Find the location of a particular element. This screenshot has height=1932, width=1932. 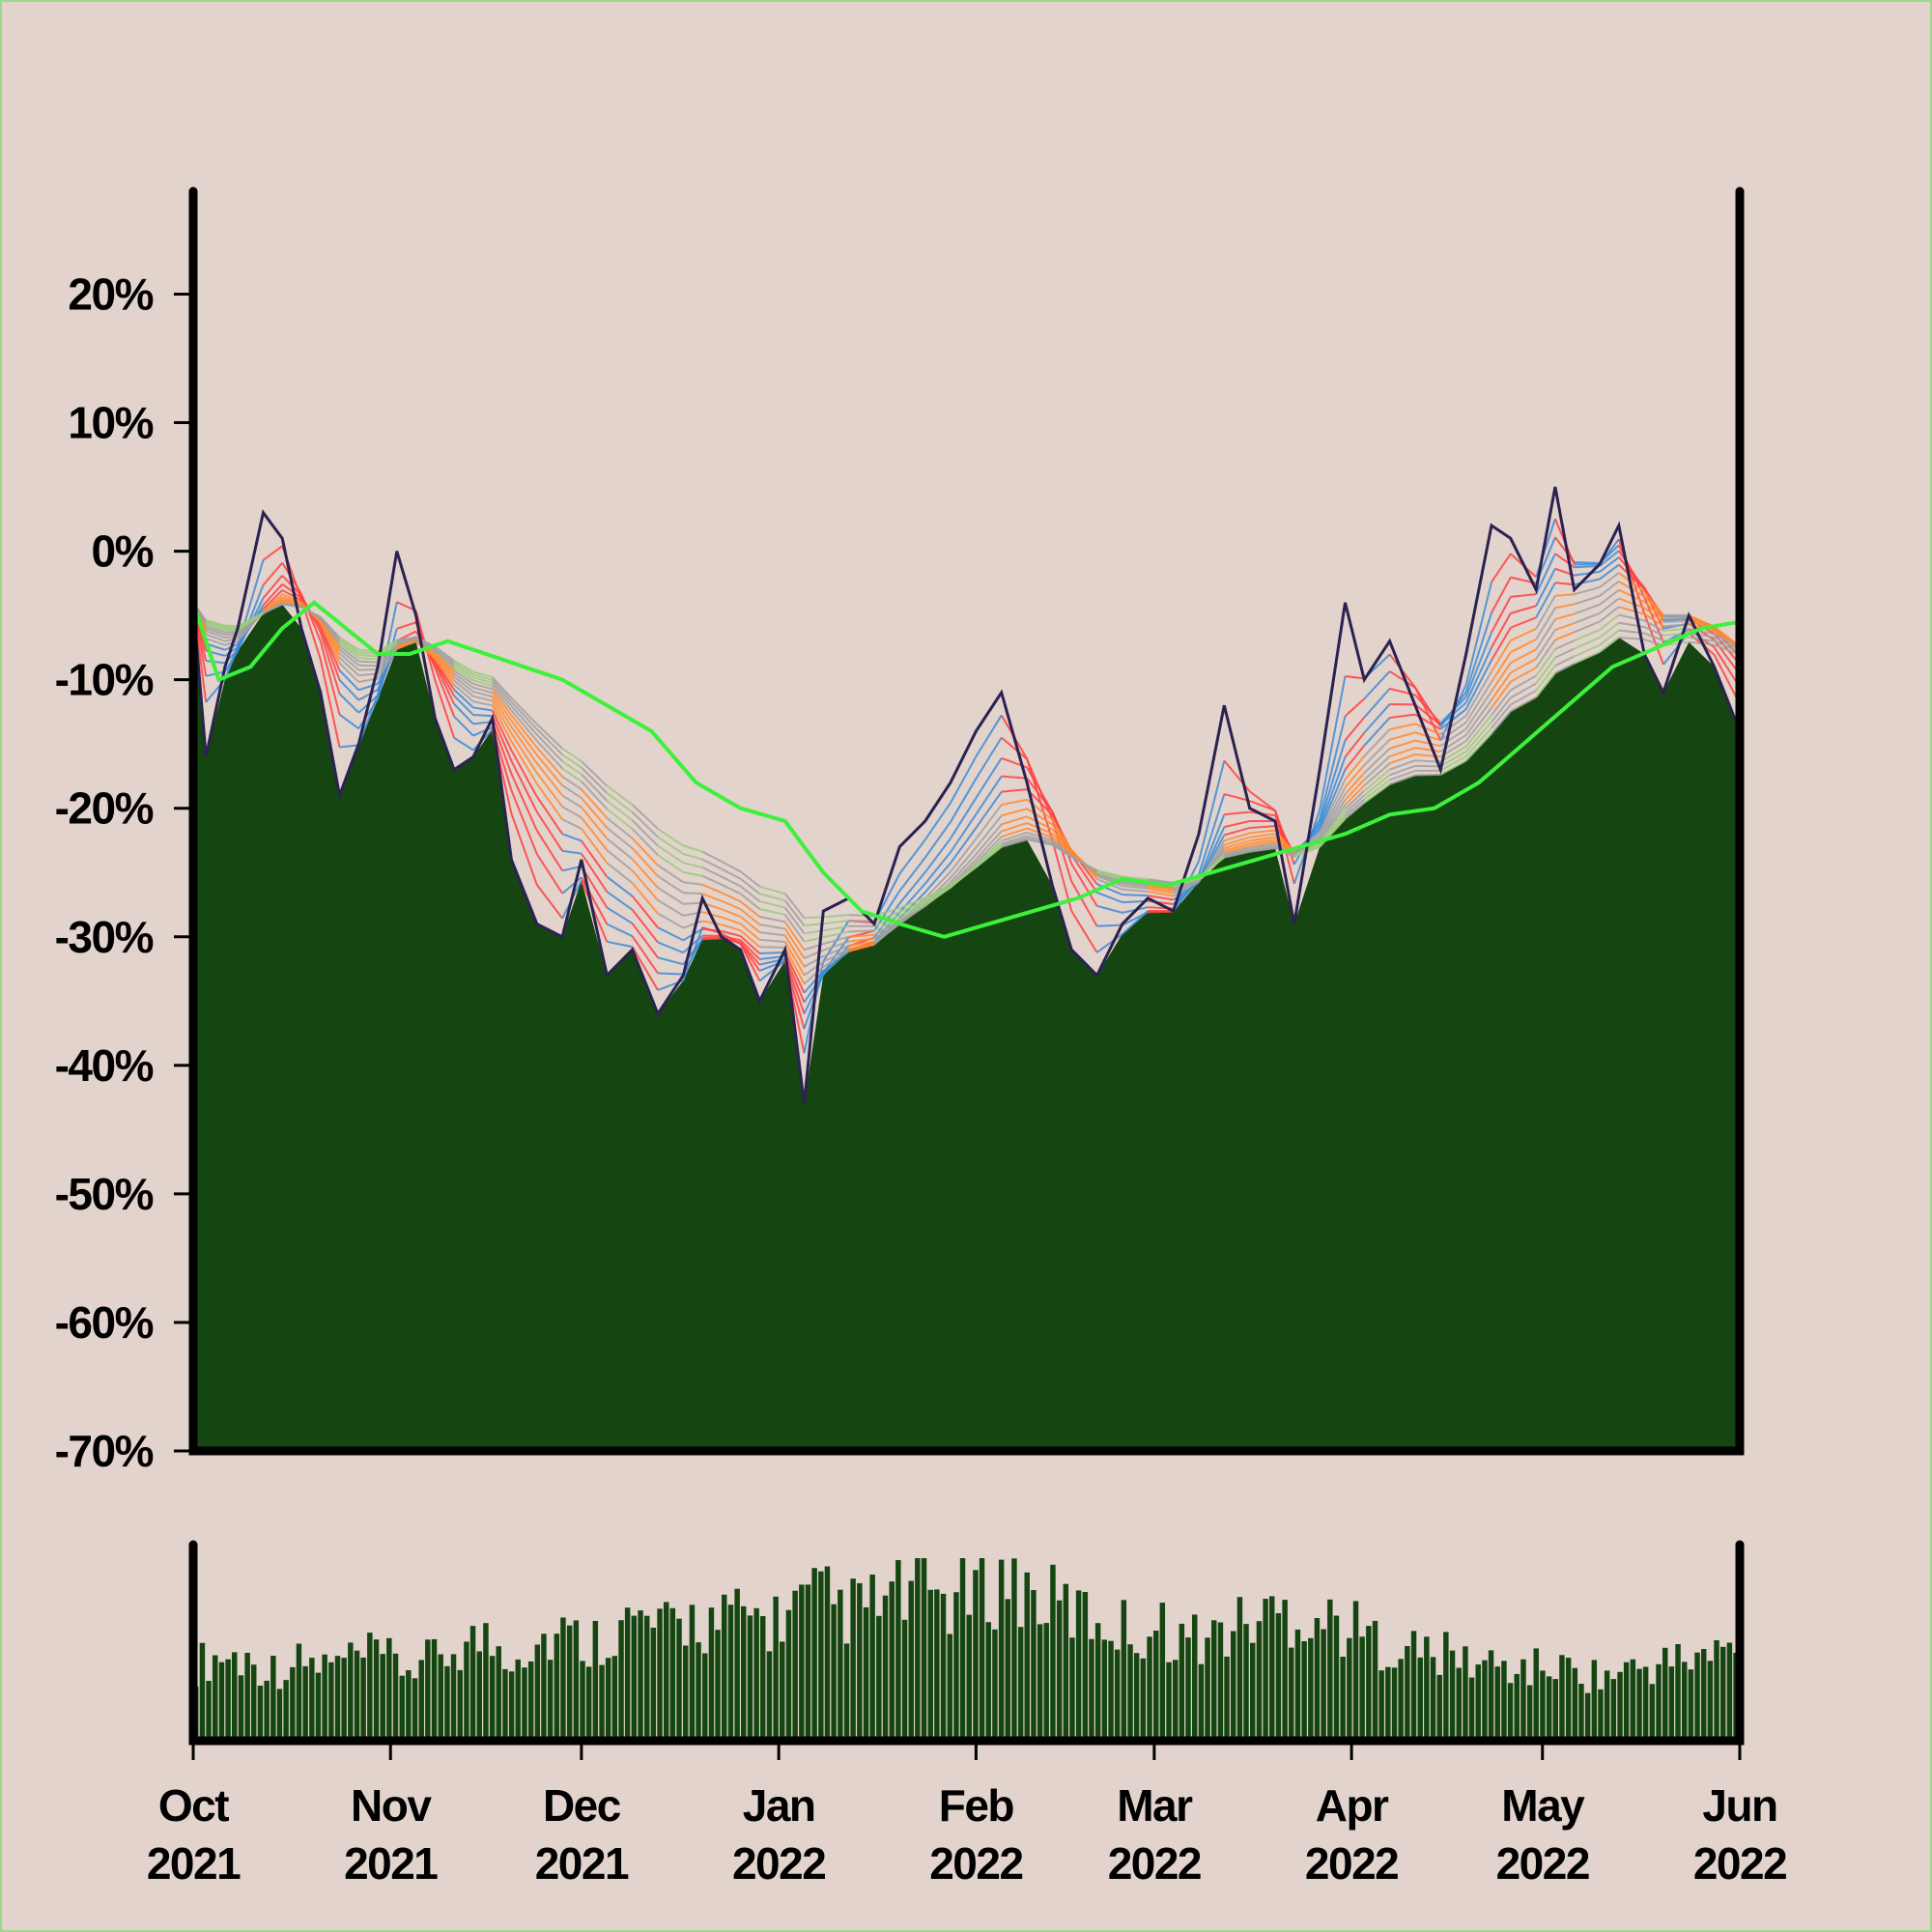

y-tick-label: -50% is located at coordinates (104, 1194).